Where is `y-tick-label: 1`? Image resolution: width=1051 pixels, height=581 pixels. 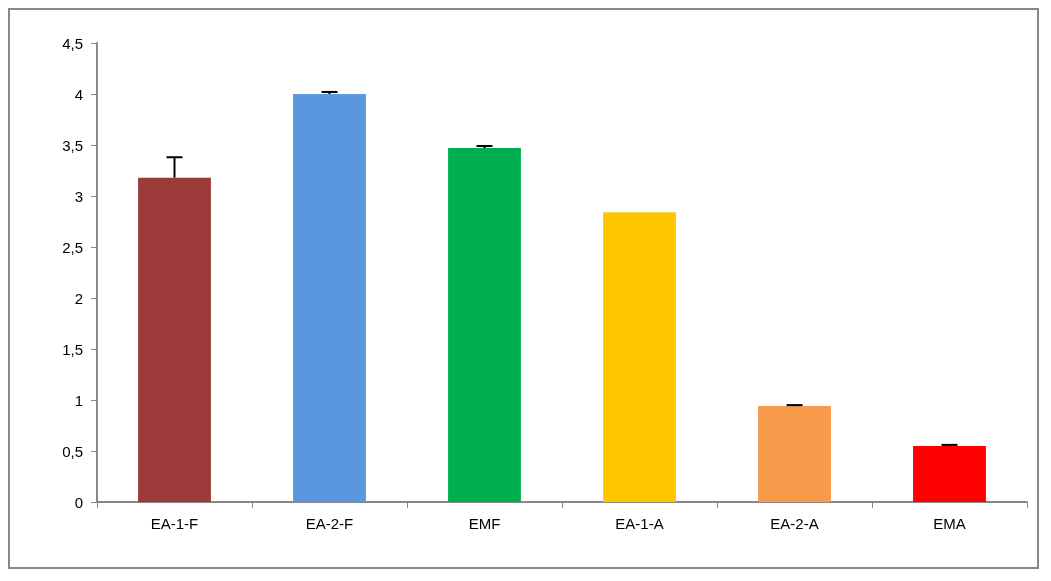 y-tick-label: 1 is located at coordinates (78, 400).